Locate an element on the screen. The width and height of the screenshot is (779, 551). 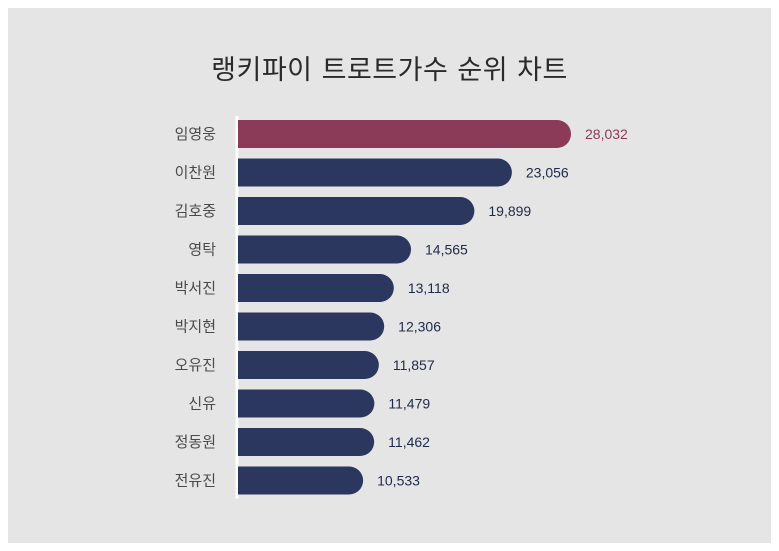
category-label: 임영웅 is located at coordinates (195, 134).